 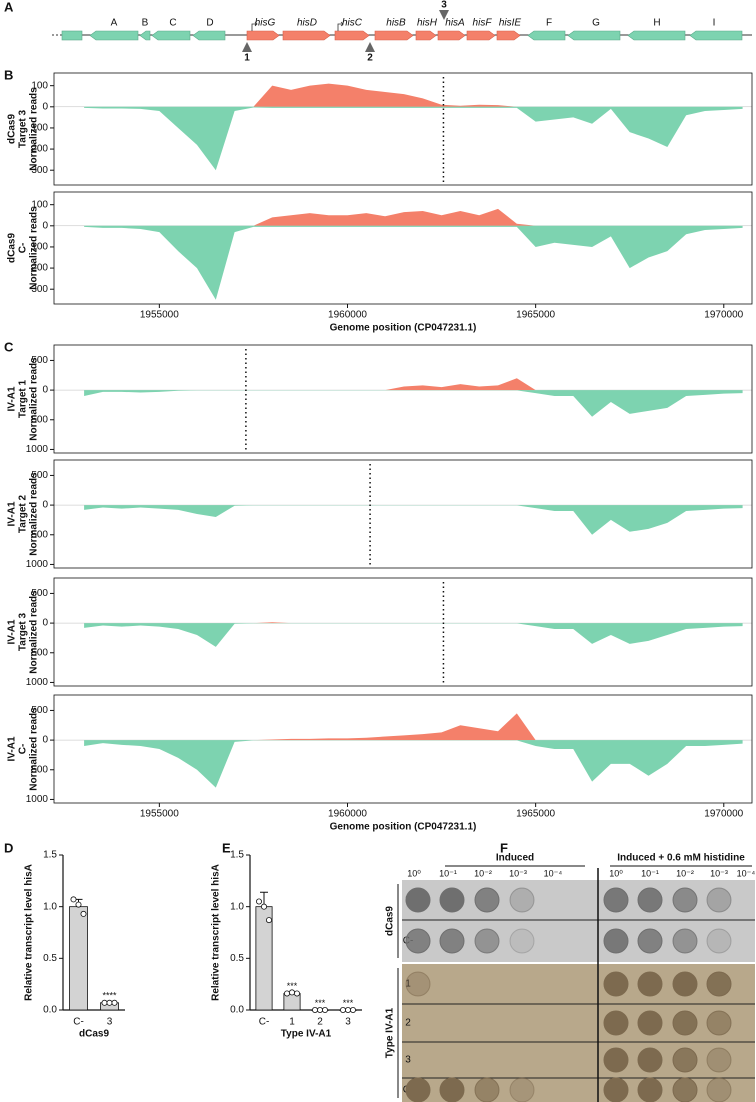 What do you see at coordinates (226, 847) in the screenshot?
I see `panel-label: E` at bounding box center [226, 847].